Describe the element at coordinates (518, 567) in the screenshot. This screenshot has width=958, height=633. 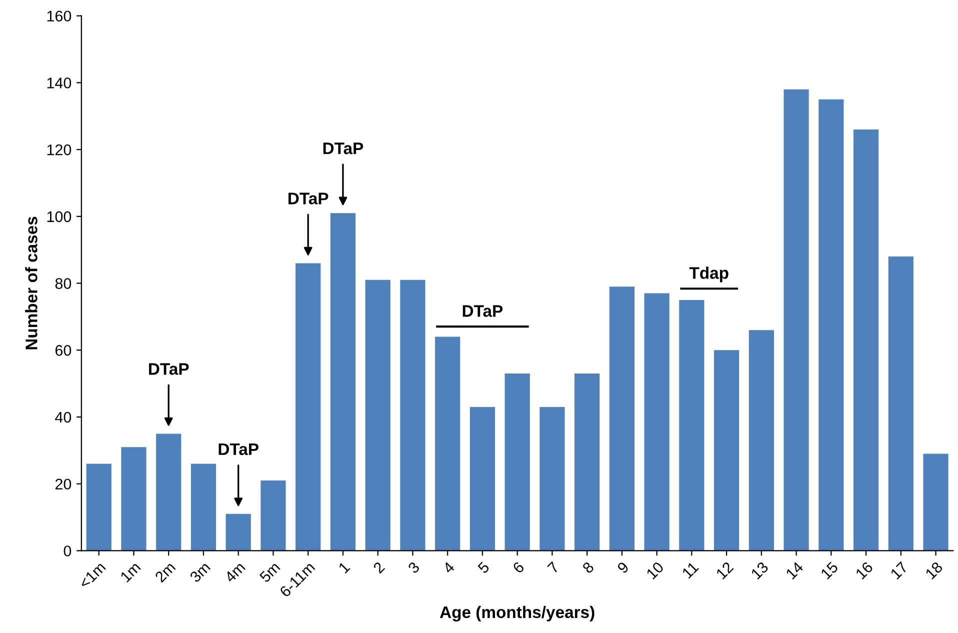
I see `x-tick-label: 6` at that location.